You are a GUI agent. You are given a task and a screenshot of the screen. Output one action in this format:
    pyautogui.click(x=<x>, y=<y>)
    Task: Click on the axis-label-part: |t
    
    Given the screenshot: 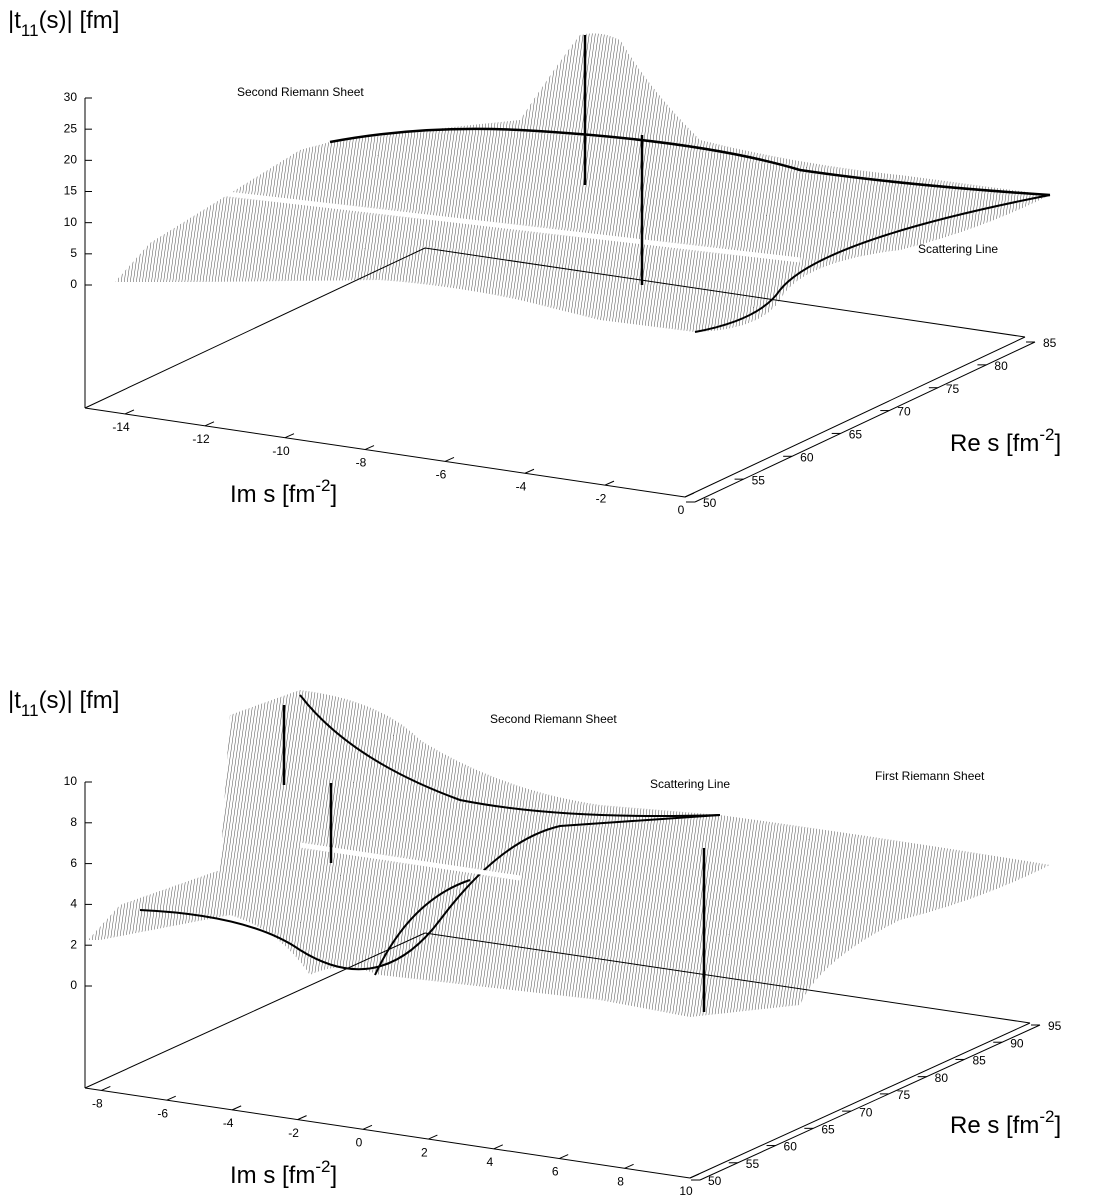 What is the action you would take?
    pyautogui.click(x=14, y=20)
    